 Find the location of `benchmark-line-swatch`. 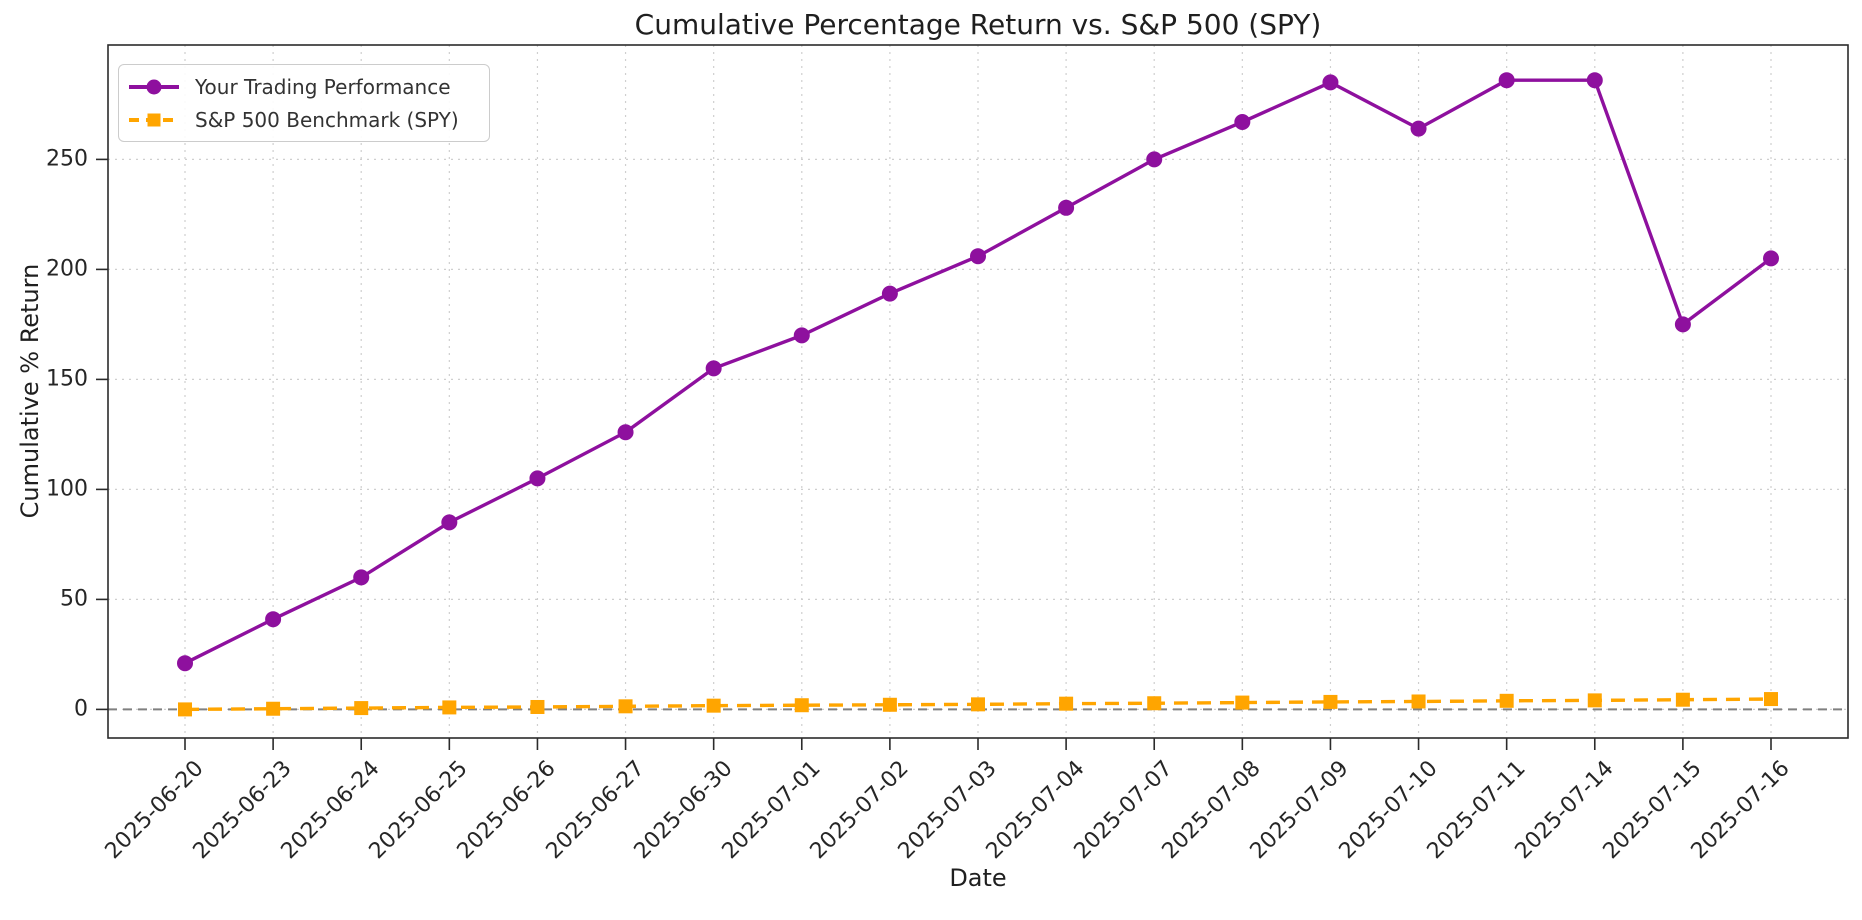

benchmark-line-swatch is located at coordinates (154, 120).